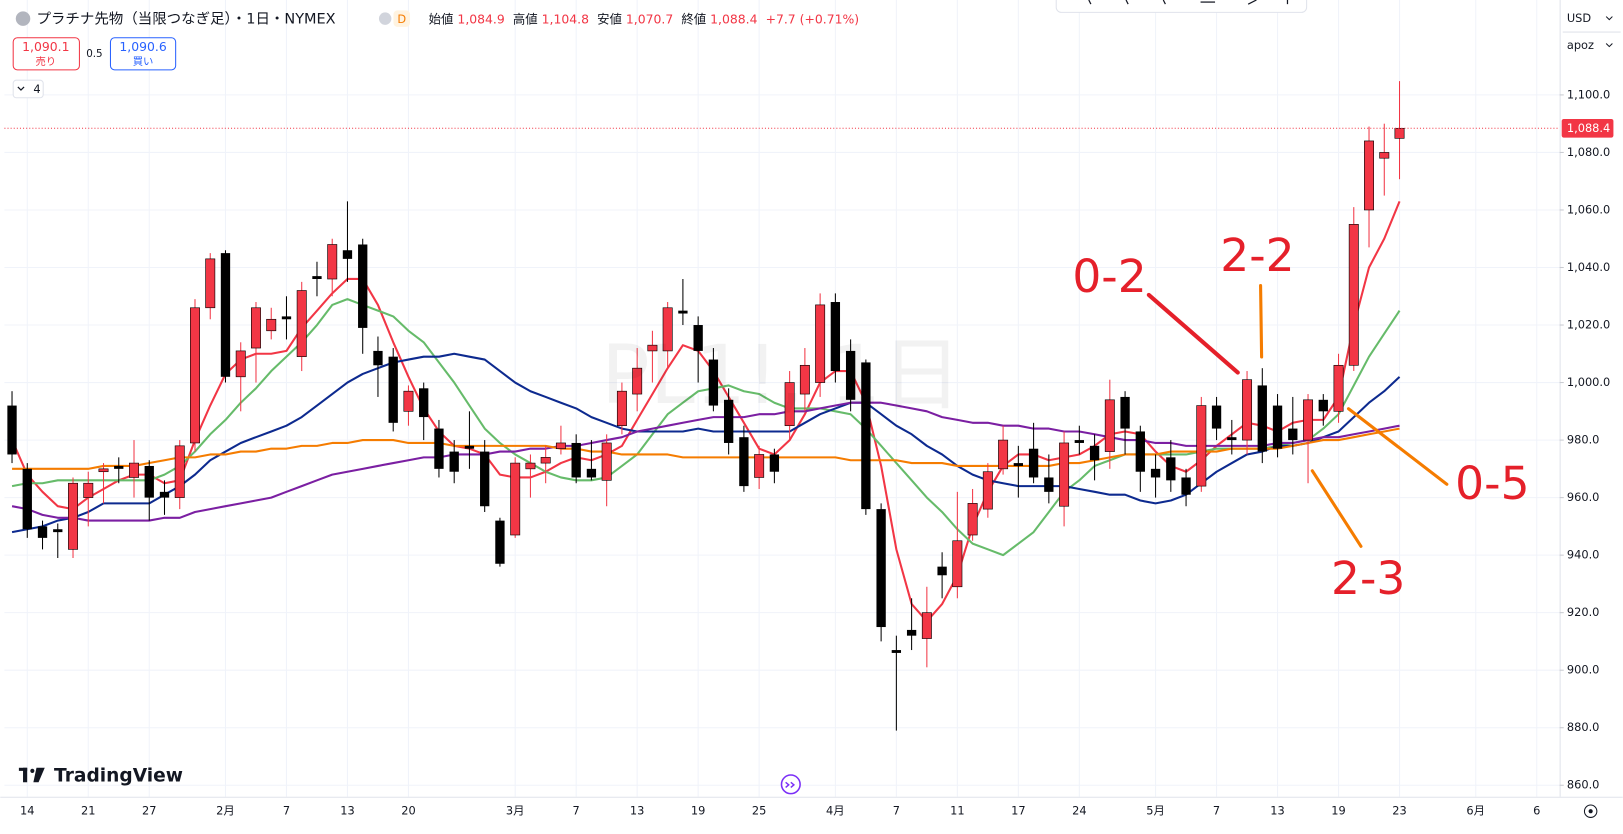 This screenshot has width=1623, height=834. What do you see at coordinates (45, 46) in the screenshot?
I see `sell-price: 1,090.1` at bounding box center [45, 46].